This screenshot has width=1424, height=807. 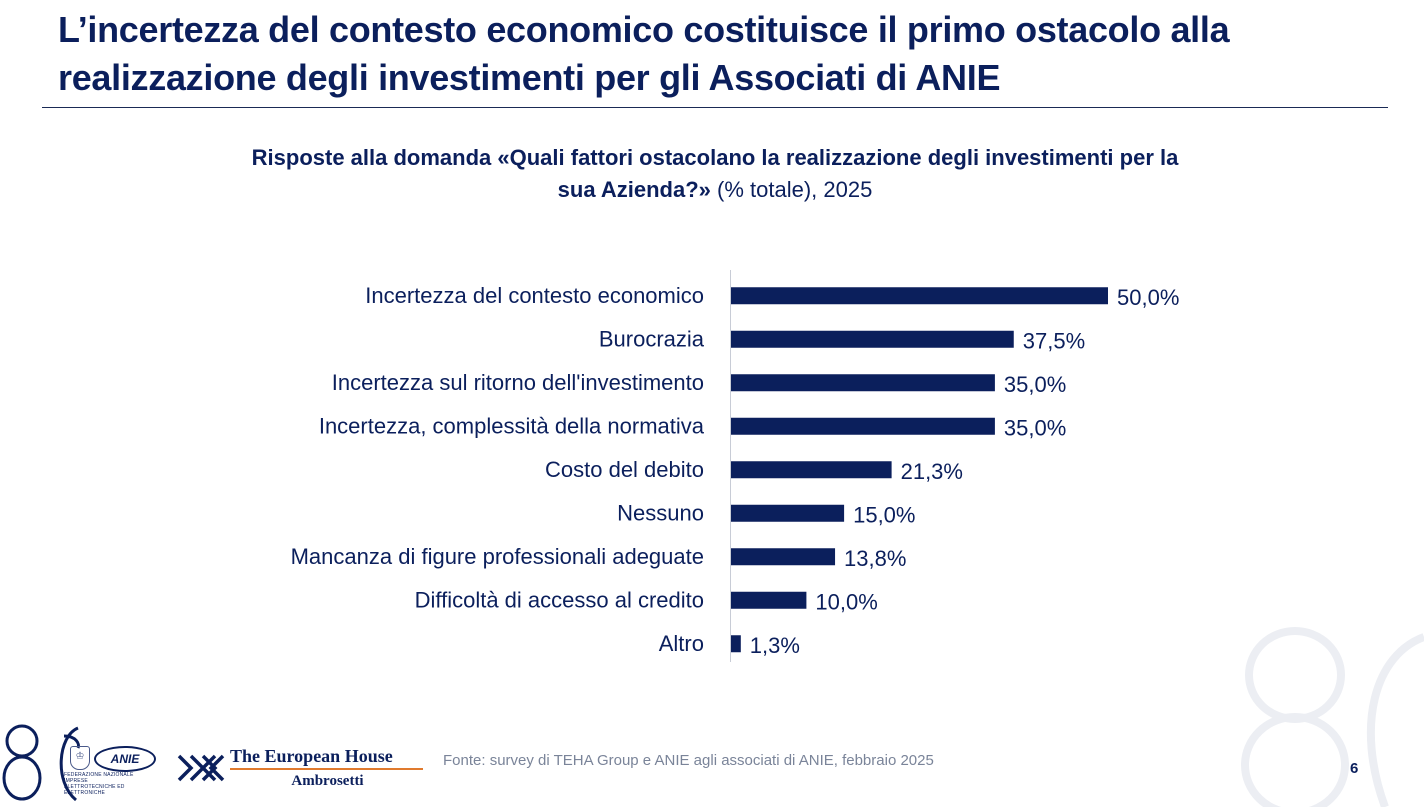 I want to click on teh-orange-rule, so click(x=326, y=769).